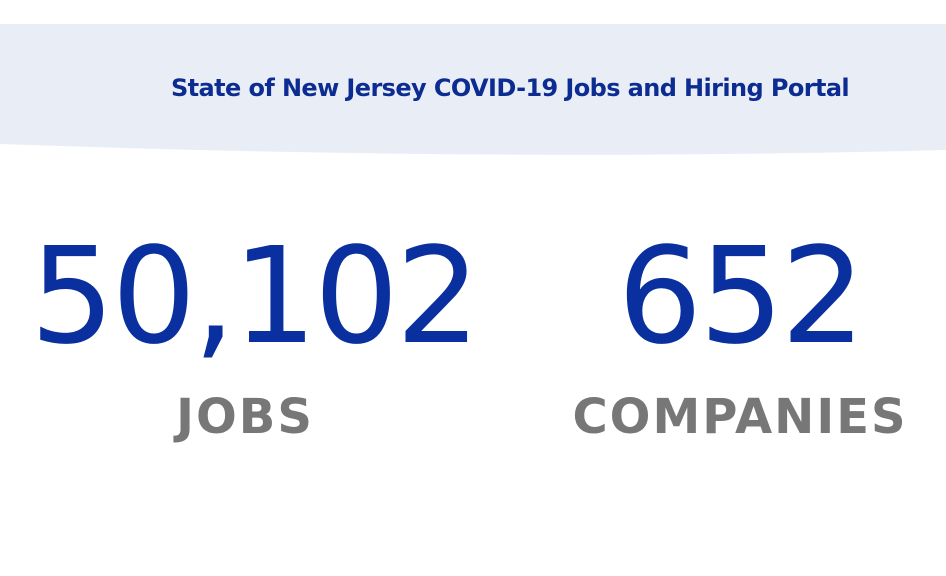 This screenshot has width=946, height=576. I want to click on jobs-count: 50,102, so click(255, 297).